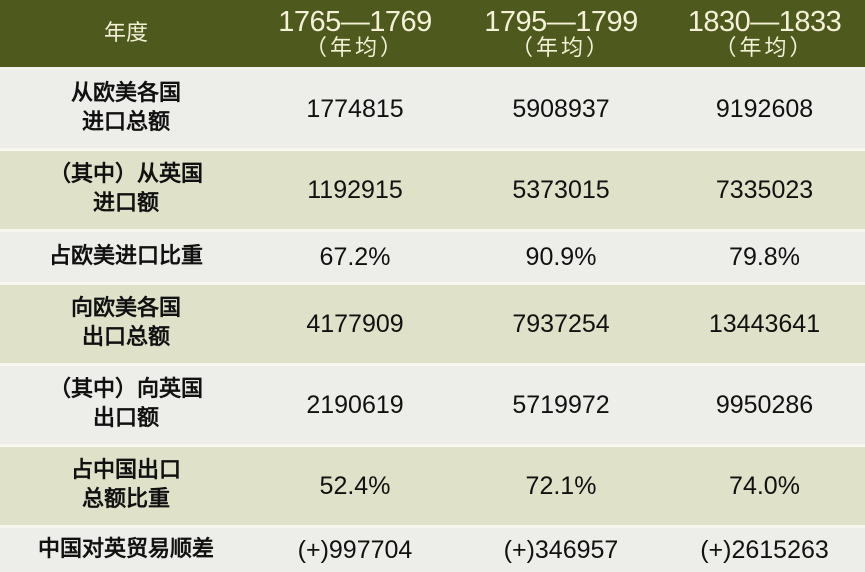  What do you see at coordinates (126, 123) in the screenshot?
I see `row-label-line: 进口总额` at bounding box center [126, 123].